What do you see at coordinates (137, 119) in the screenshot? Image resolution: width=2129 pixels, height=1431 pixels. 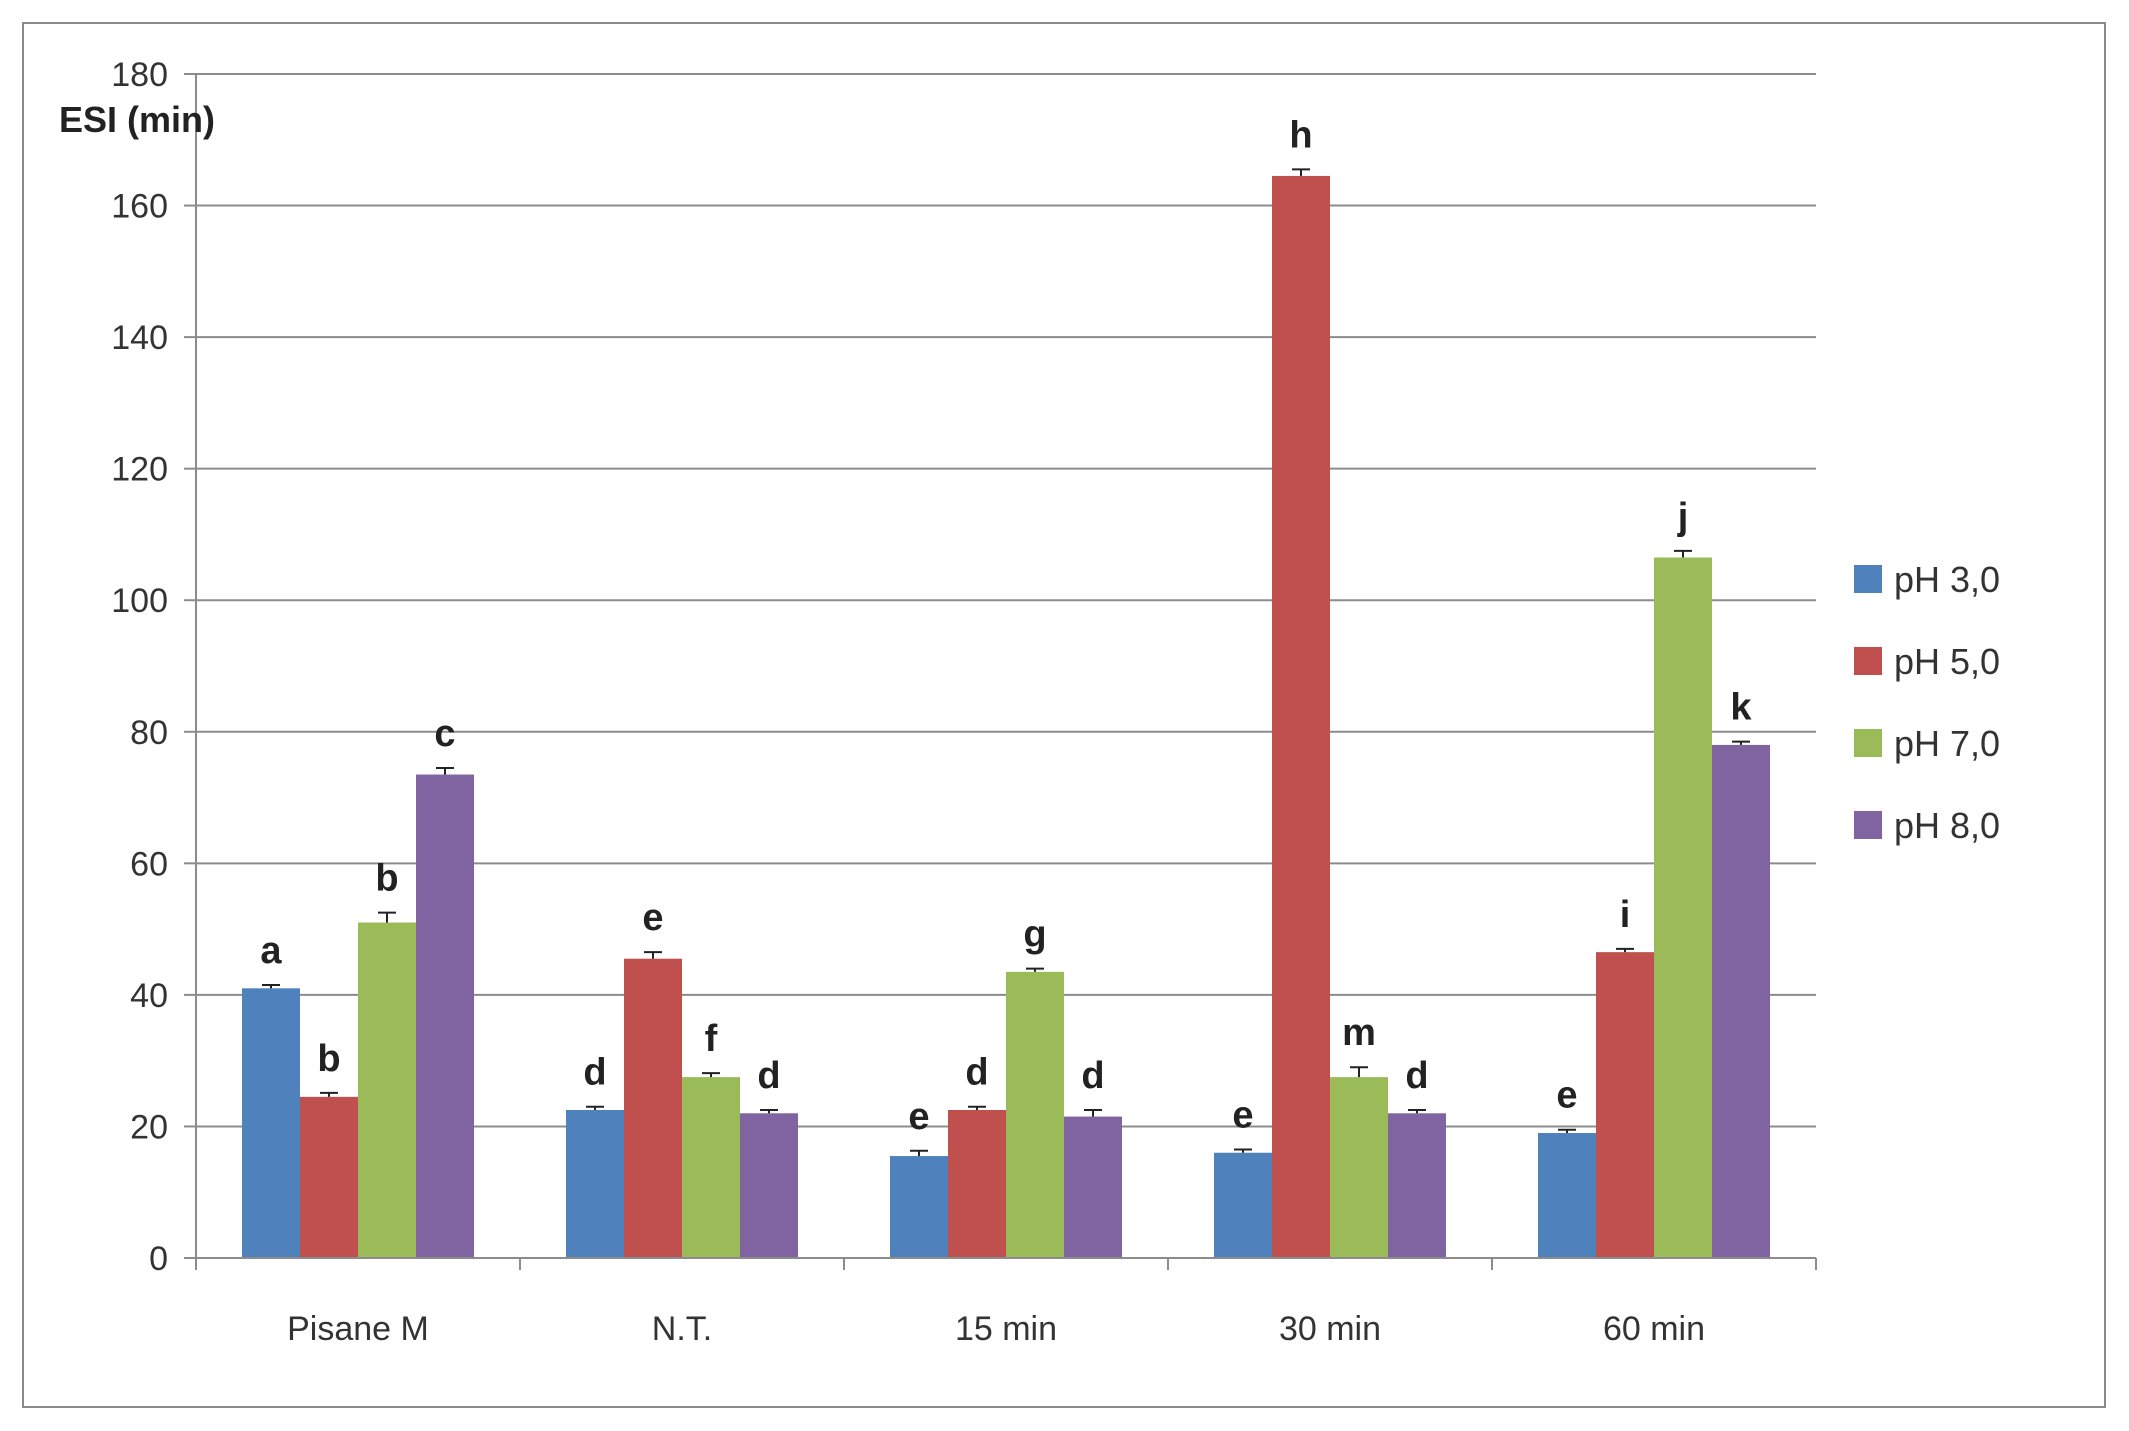 I see `y-axis-label: ESI (min)` at bounding box center [137, 119].